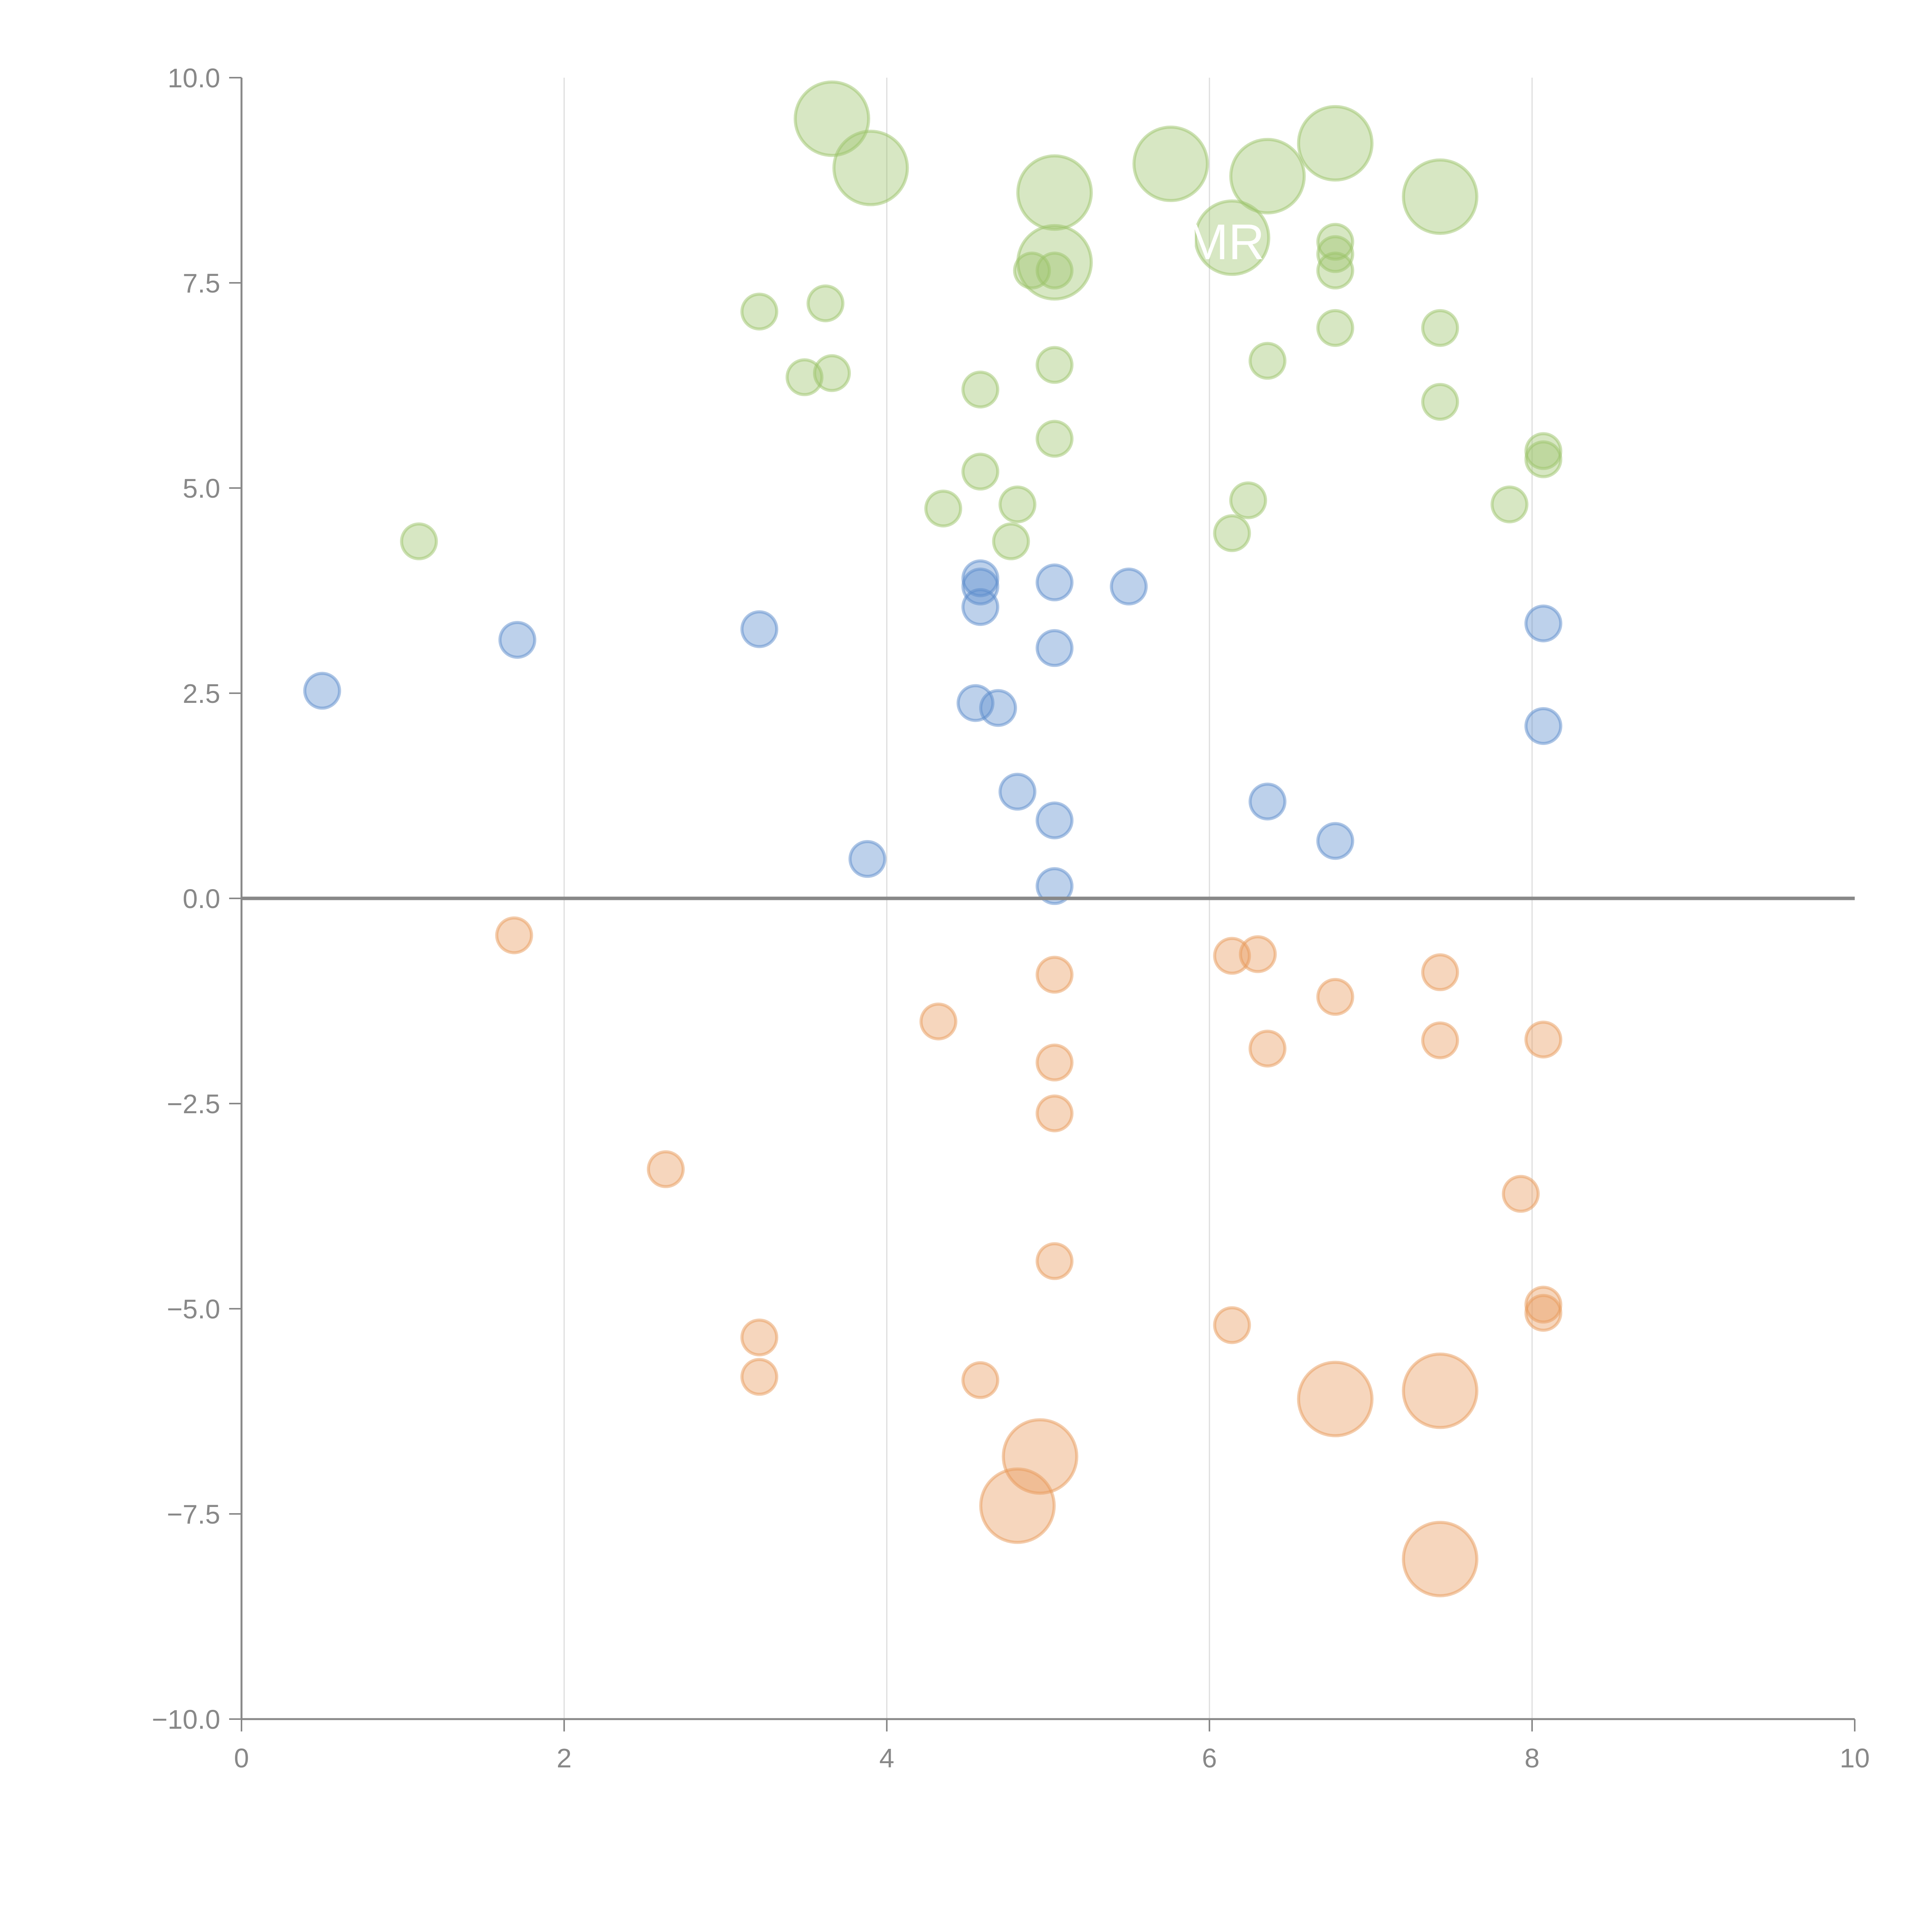 This screenshot has width=1932, height=1932. I want to click on x-tick-label: 6, so click(1210, 1758).